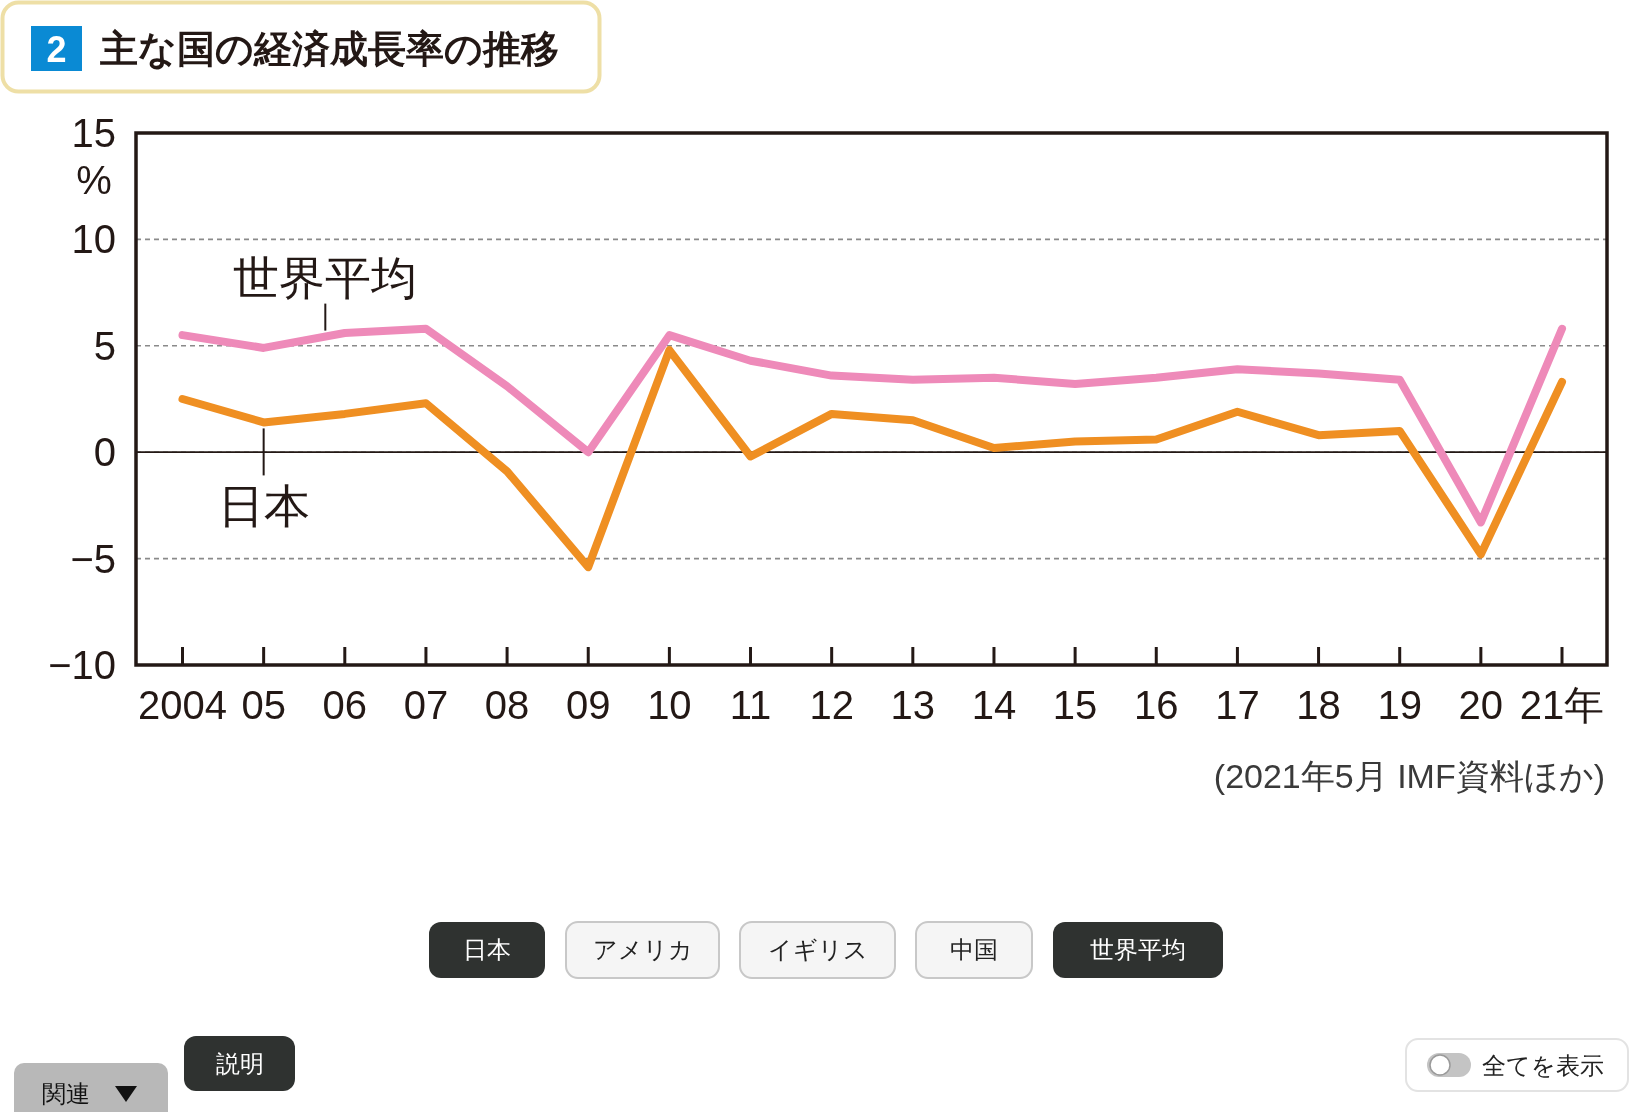 The image size is (1645, 1112). What do you see at coordinates (1075, 705) in the screenshot?
I see `x-tick-label: 15` at bounding box center [1075, 705].